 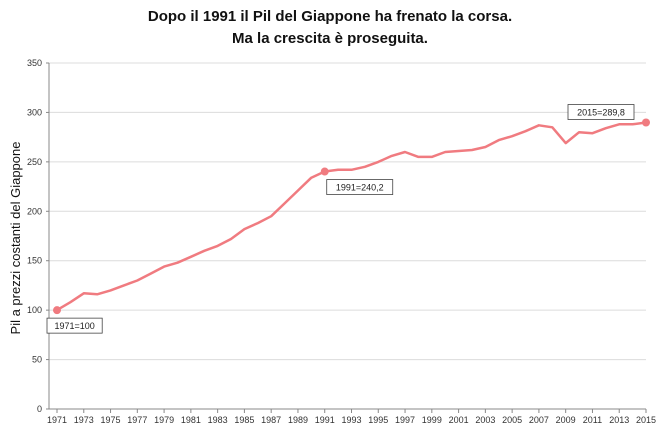 What do you see at coordinates (512, 420) in the screenshot?
I see `x-tick-label: 2005` at bounding box center [512, 420].